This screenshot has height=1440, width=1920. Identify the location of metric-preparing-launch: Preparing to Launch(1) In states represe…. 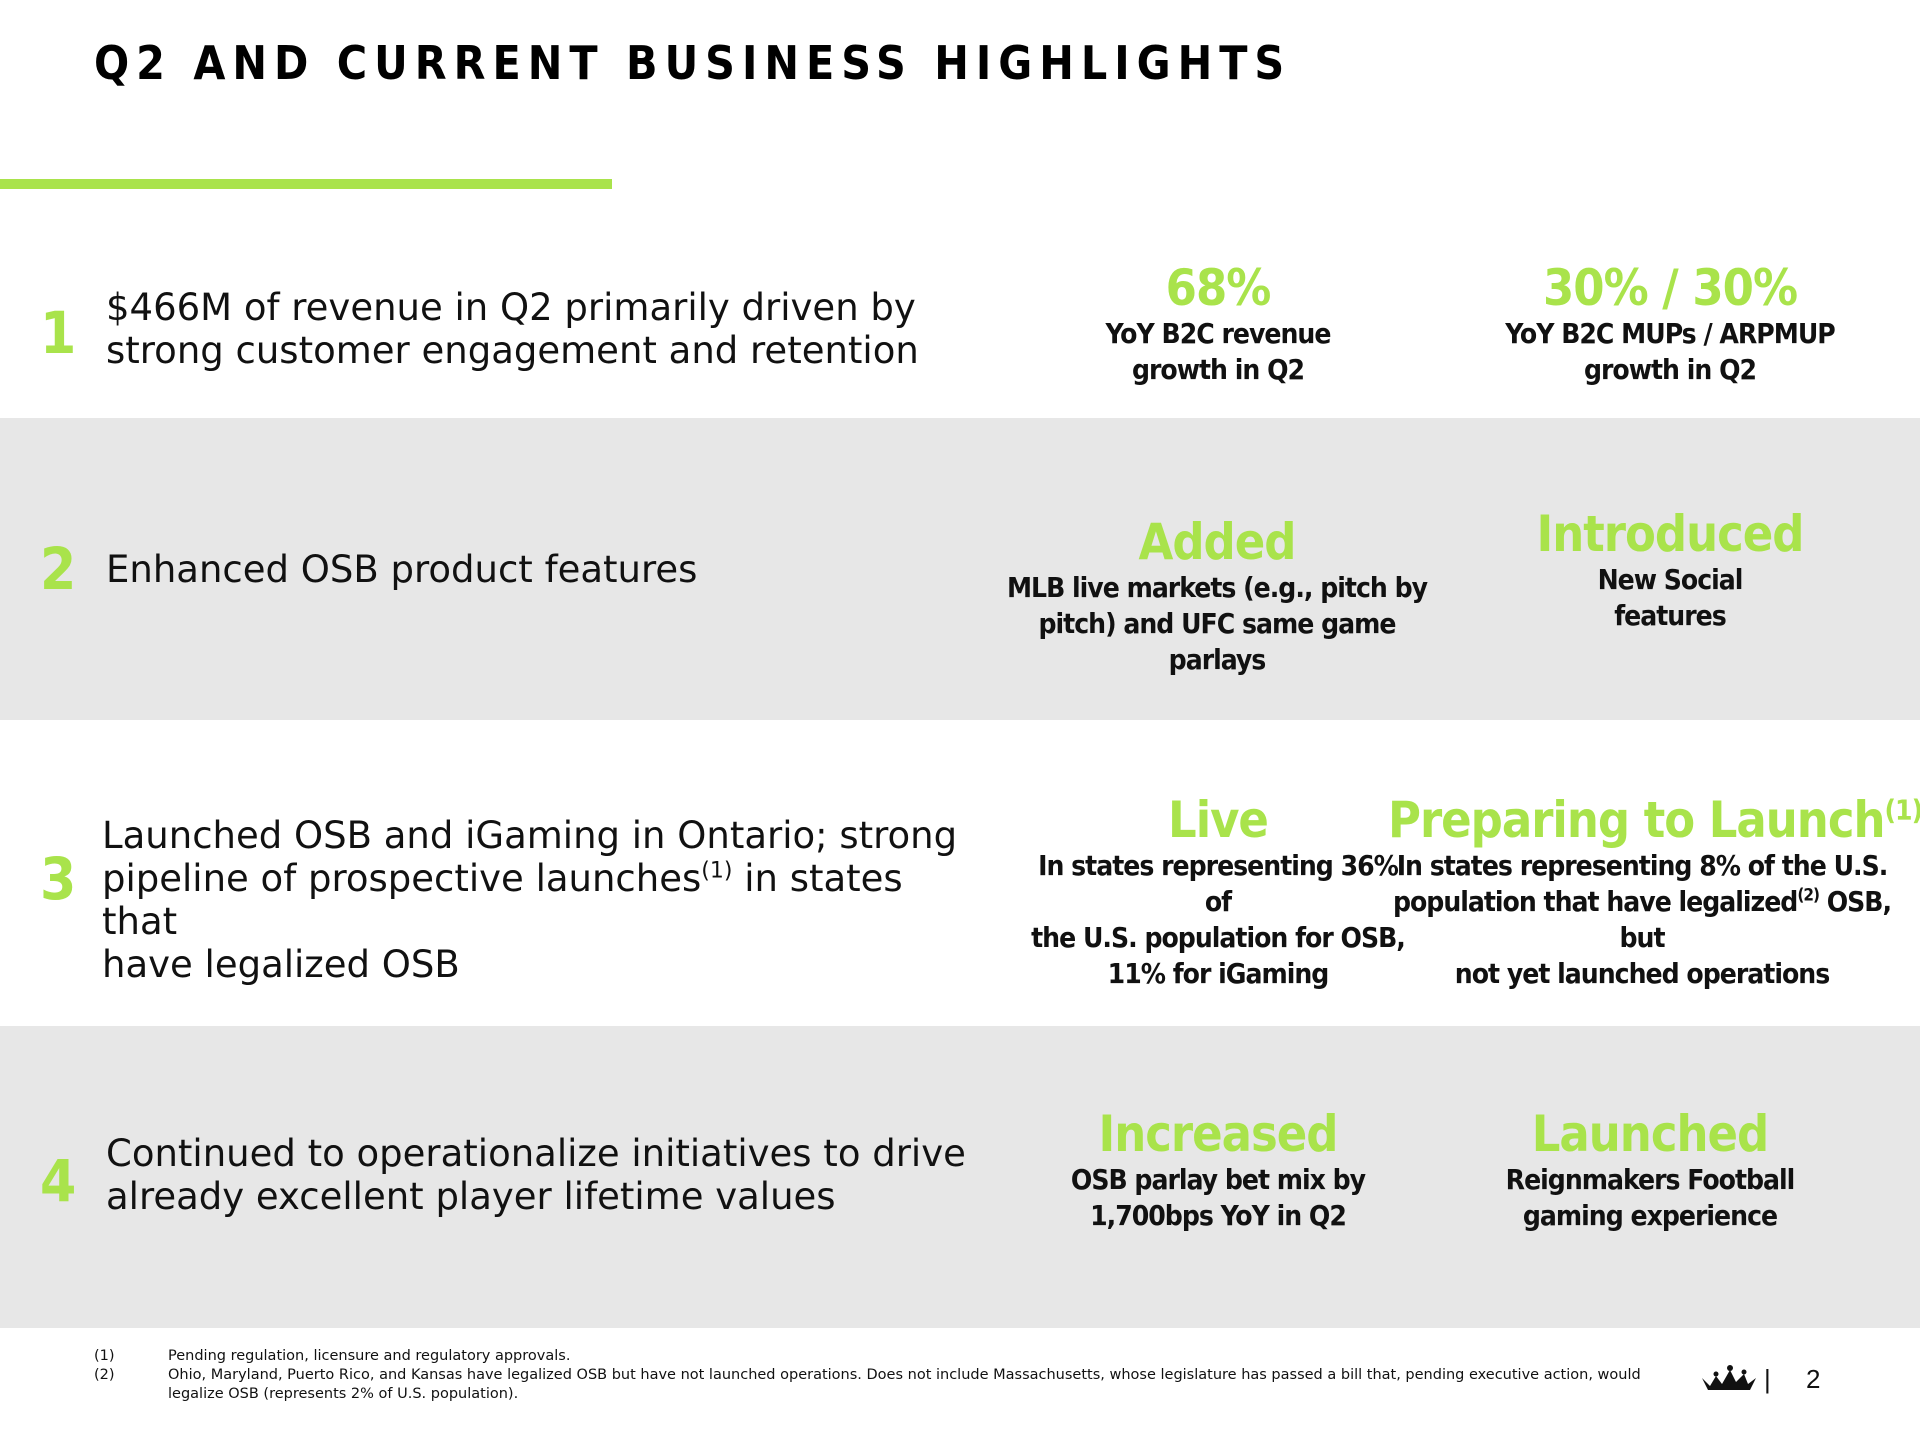
(1654, 891).